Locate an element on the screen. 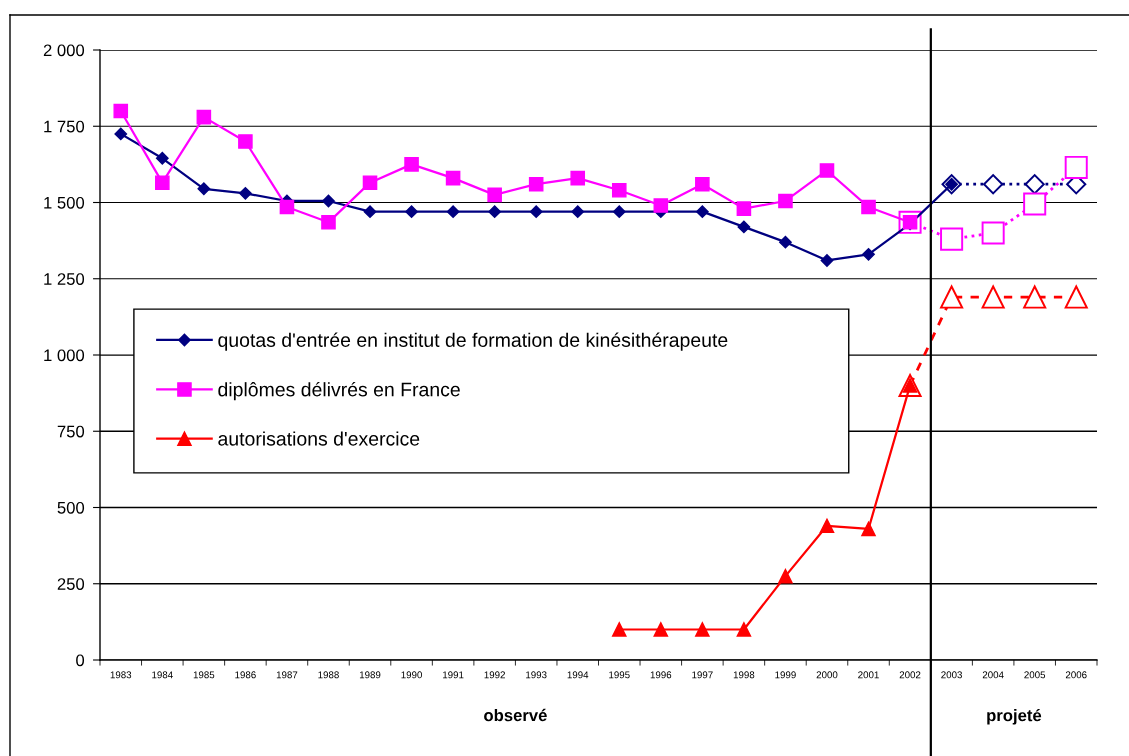 Image resolution: width=1129 pixels, height=756 pixels. x-tick-label: 1993 is located at coordinates (536, 675).